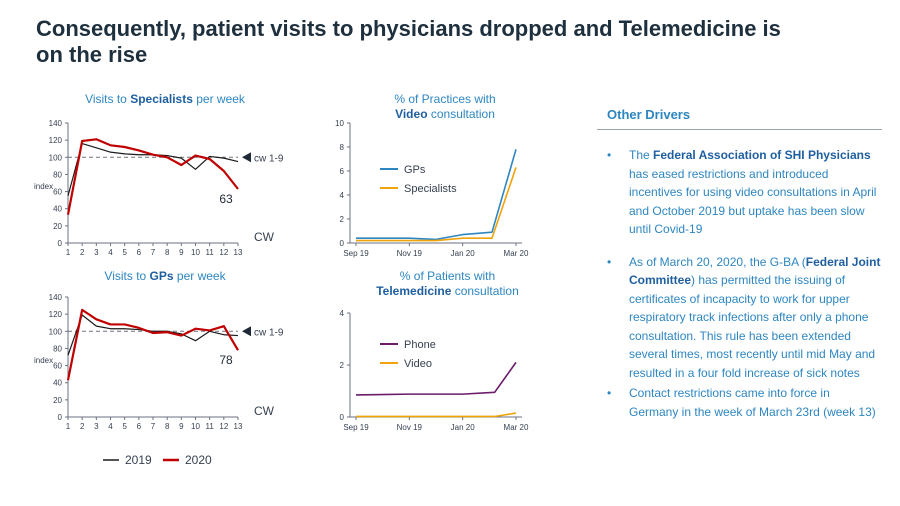 The height and width of the screenshot is (506, 900). I want to click on gps-chart-x-tick-label: 13, so click(238, 426).